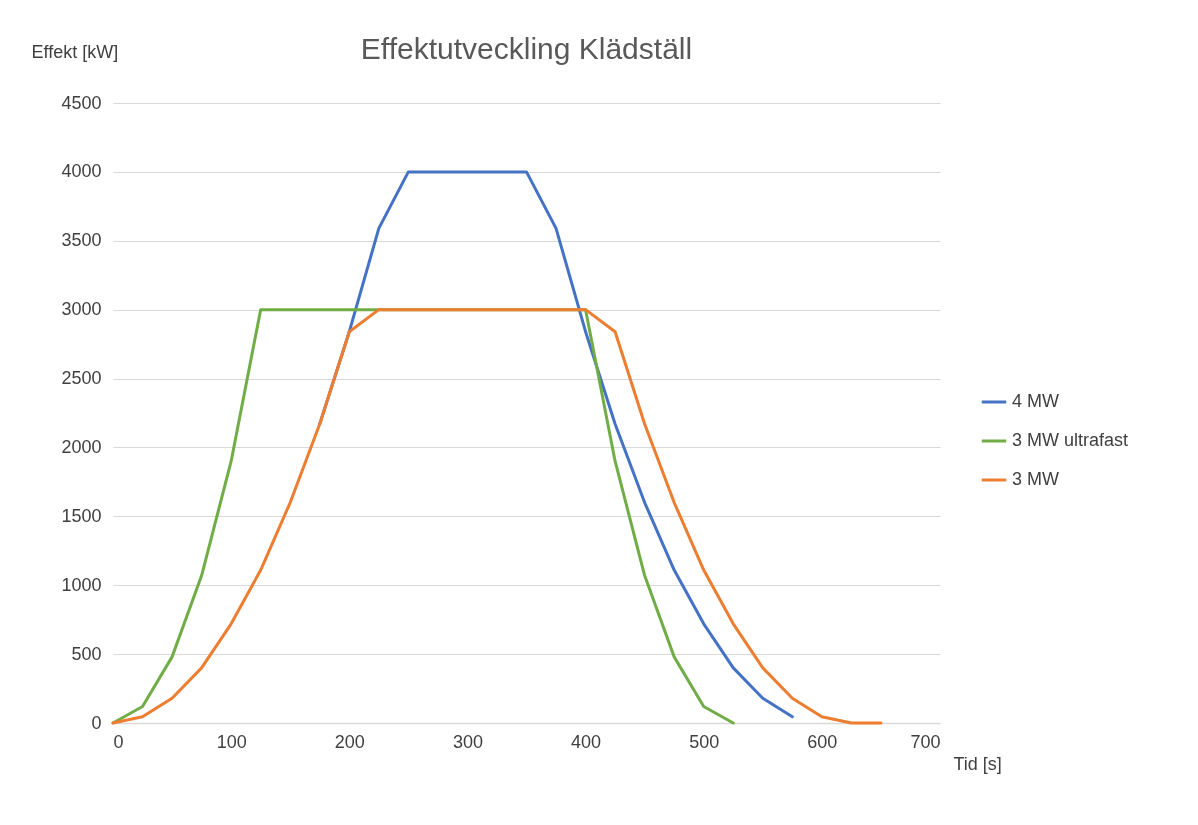 The image size is (1198, 825). What do you see at coordinates (526, 48) in the screenshot?
I see `chart-title: Effektutveckling Klädställ` at bounding box center [526, 48].